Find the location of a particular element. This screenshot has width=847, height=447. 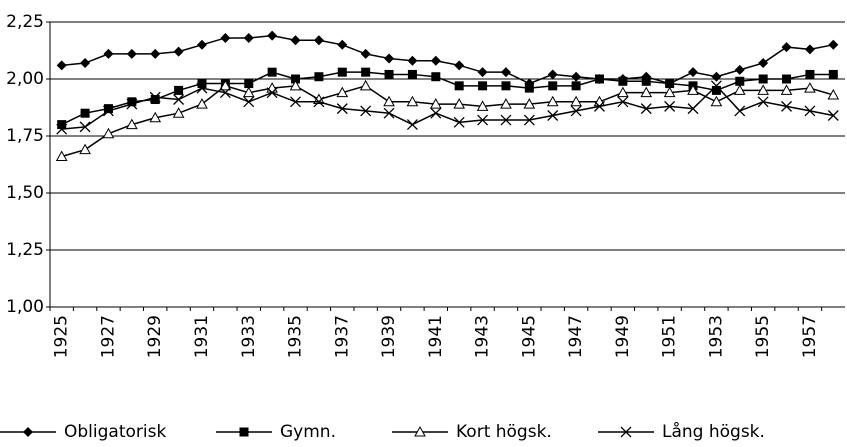

x-tick-label: 1955 is located at coordinates (763, 336).